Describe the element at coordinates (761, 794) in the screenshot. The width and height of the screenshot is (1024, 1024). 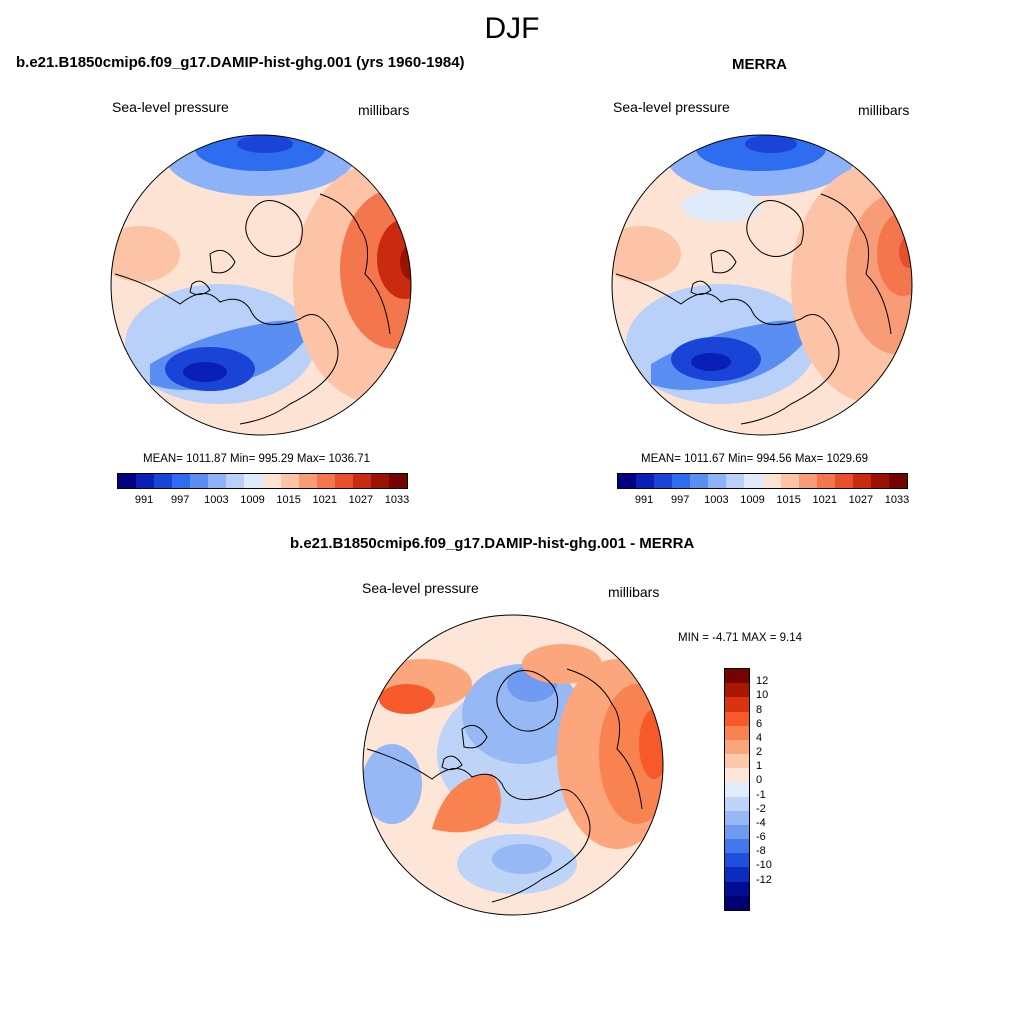
I see `colorbar-tick-label: -1` at that location.